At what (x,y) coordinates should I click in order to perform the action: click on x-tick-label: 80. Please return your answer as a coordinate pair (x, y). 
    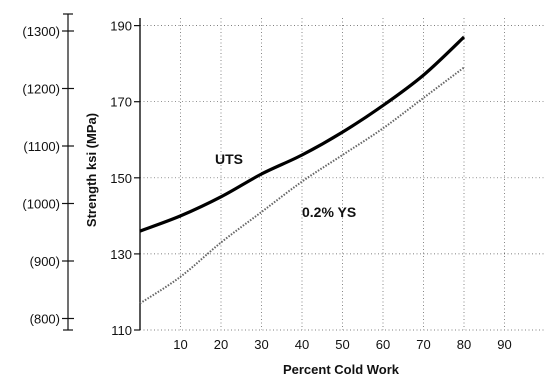
    Looking at the image, I should click on (464, 344).